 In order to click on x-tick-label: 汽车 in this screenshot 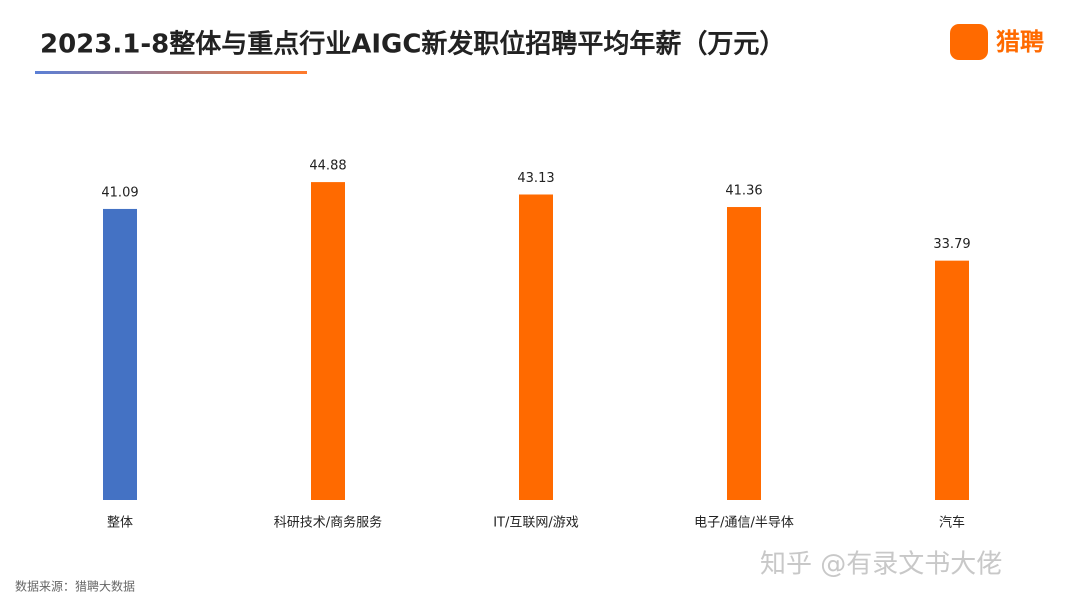, I will do `click(952, 523)`.